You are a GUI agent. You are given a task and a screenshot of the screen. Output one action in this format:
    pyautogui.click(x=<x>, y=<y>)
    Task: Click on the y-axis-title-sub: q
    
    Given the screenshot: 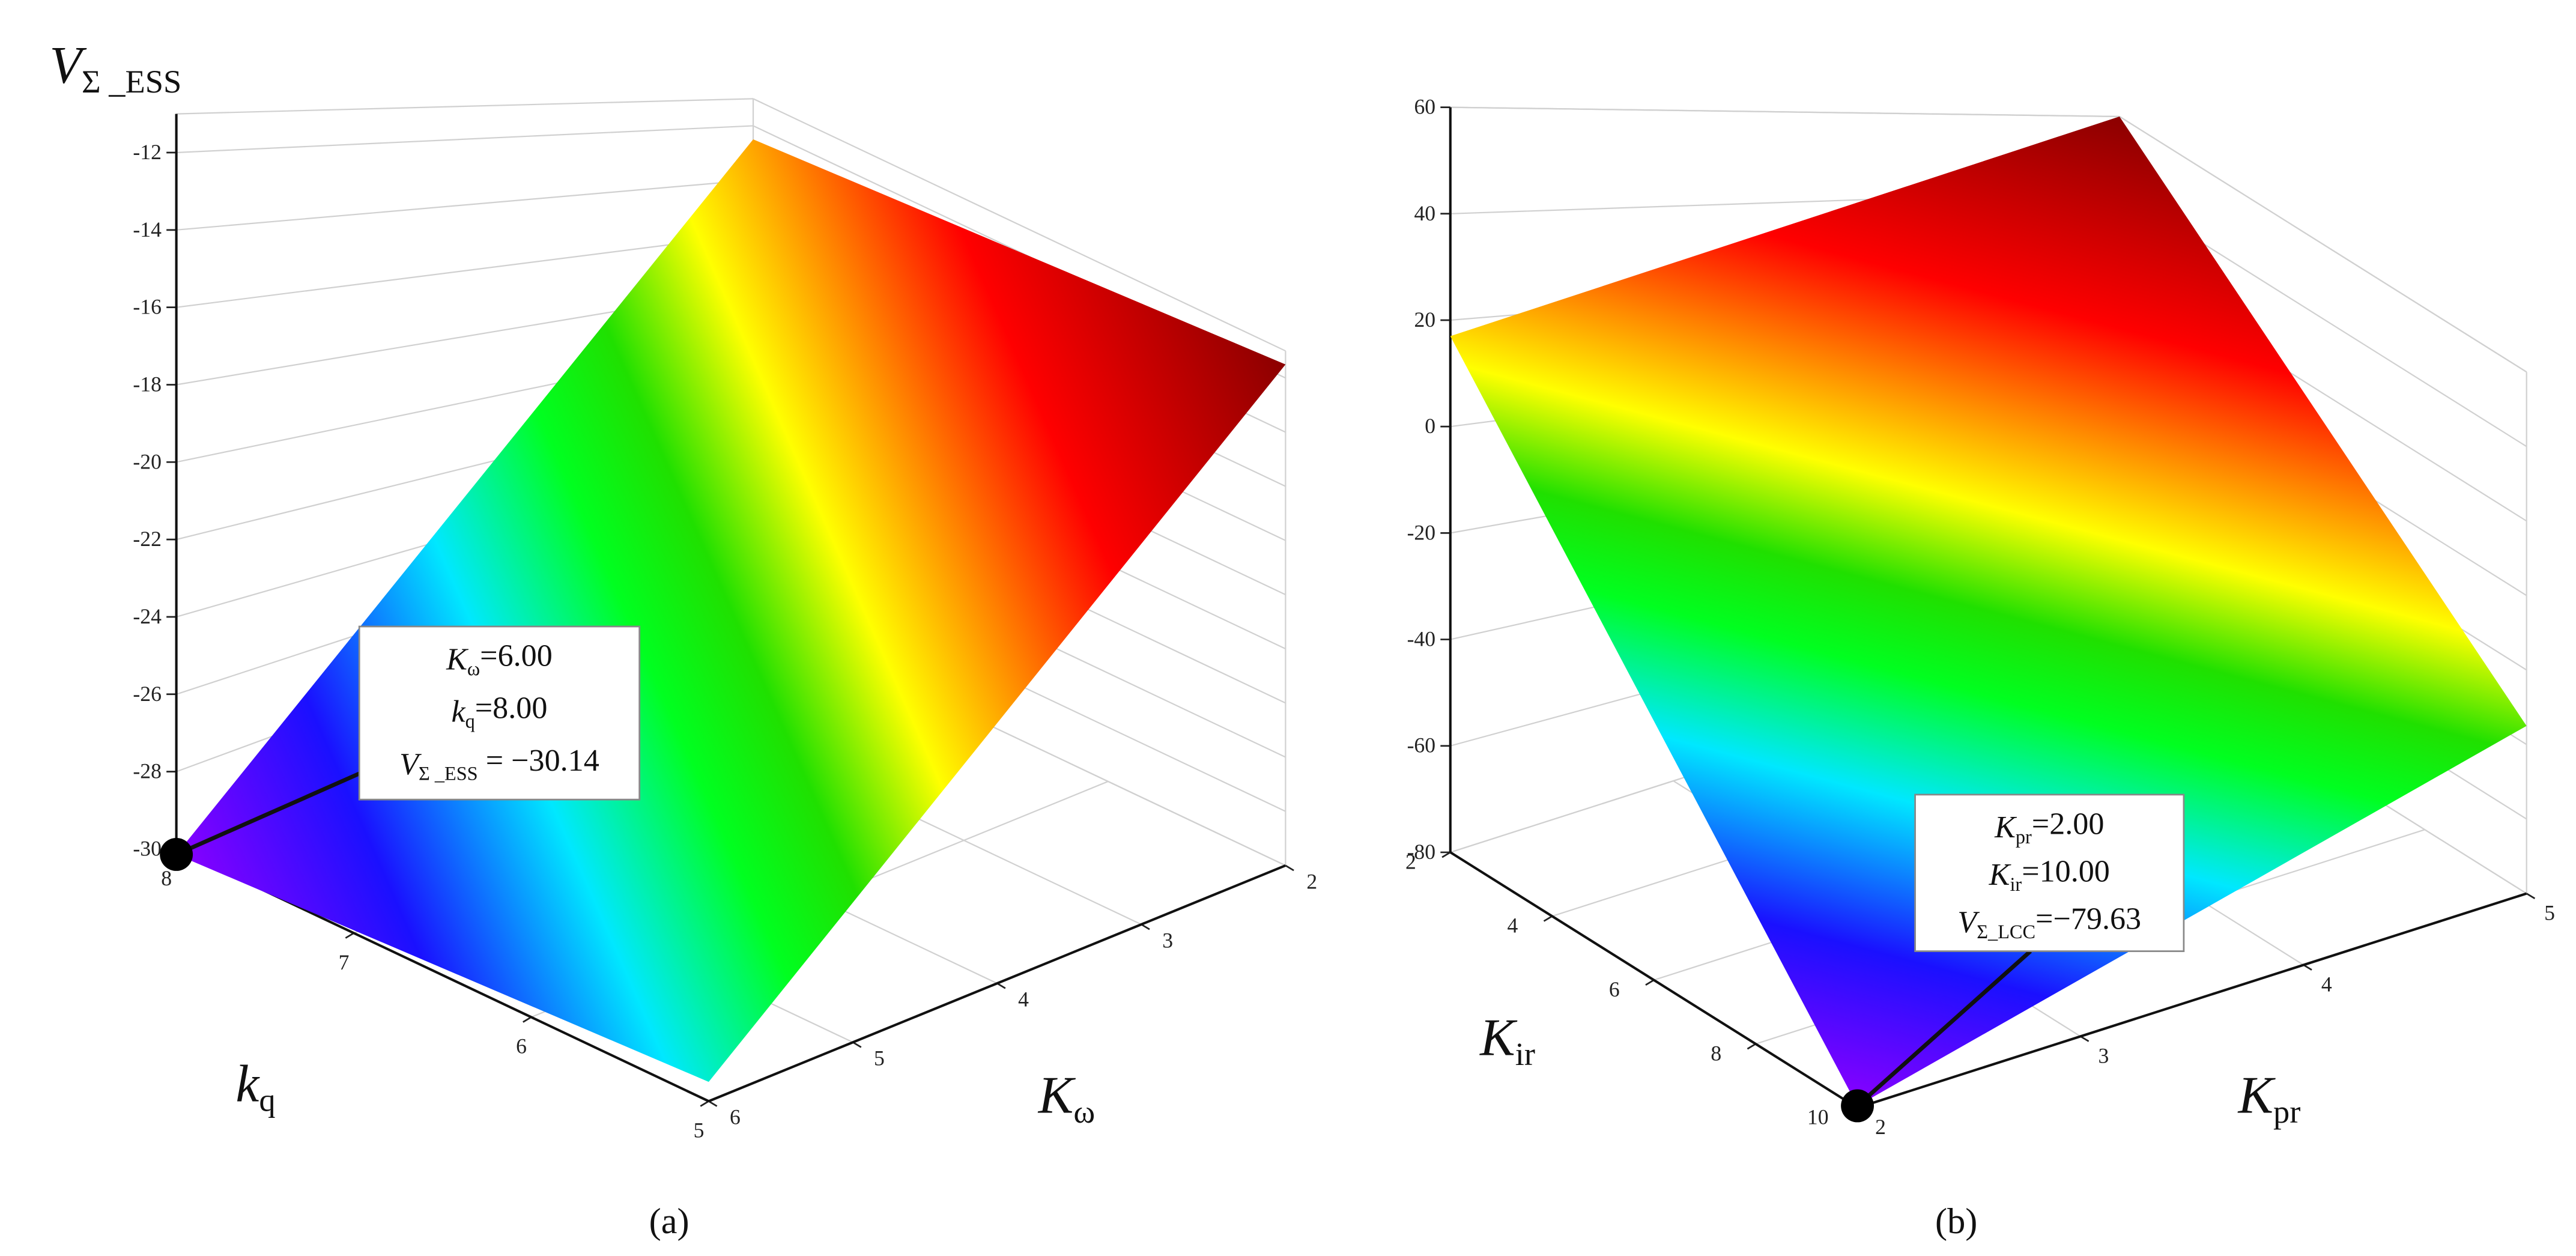 What is the action you would take?
    pyautogui.click(x=267, y=1100)
    